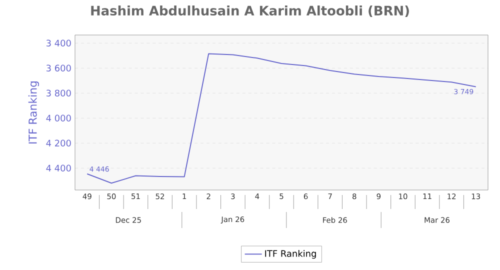 The image size is (500, 270). I want to click on y-tick-label: 3 400, so click(58, 43).